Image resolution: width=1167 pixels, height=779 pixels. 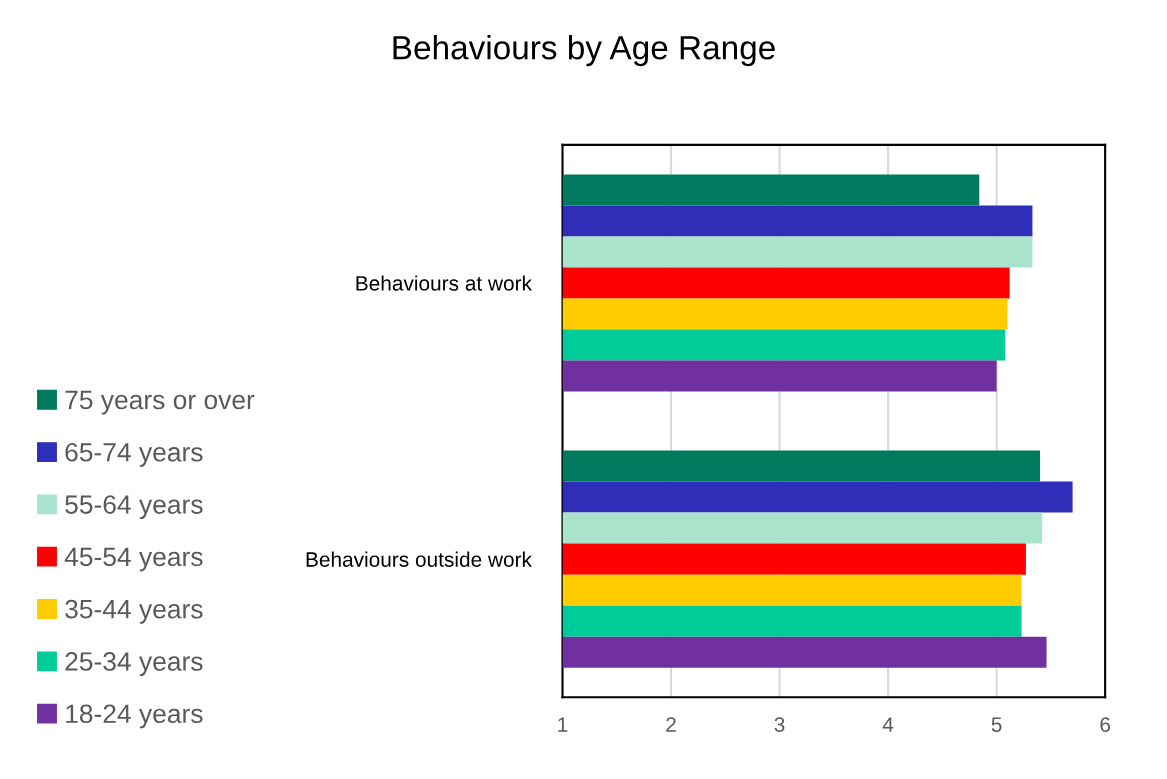 What do you see at coordinates (134, 507) in the screenshot?
I see `legend-label: 55-64 years` at bounding box center [134, 507].